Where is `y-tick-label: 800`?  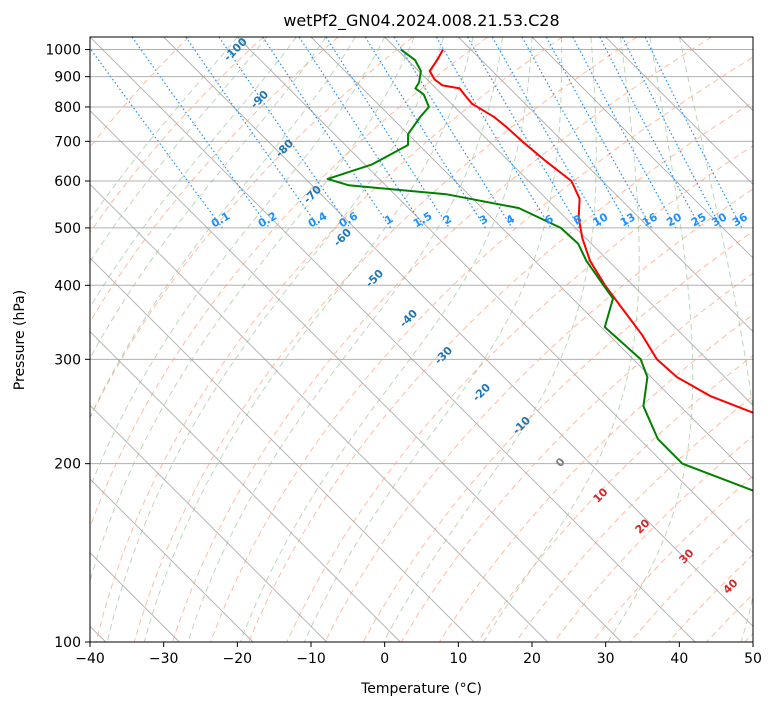 y-tick-label: 800 is located at coordinates (67, 108).